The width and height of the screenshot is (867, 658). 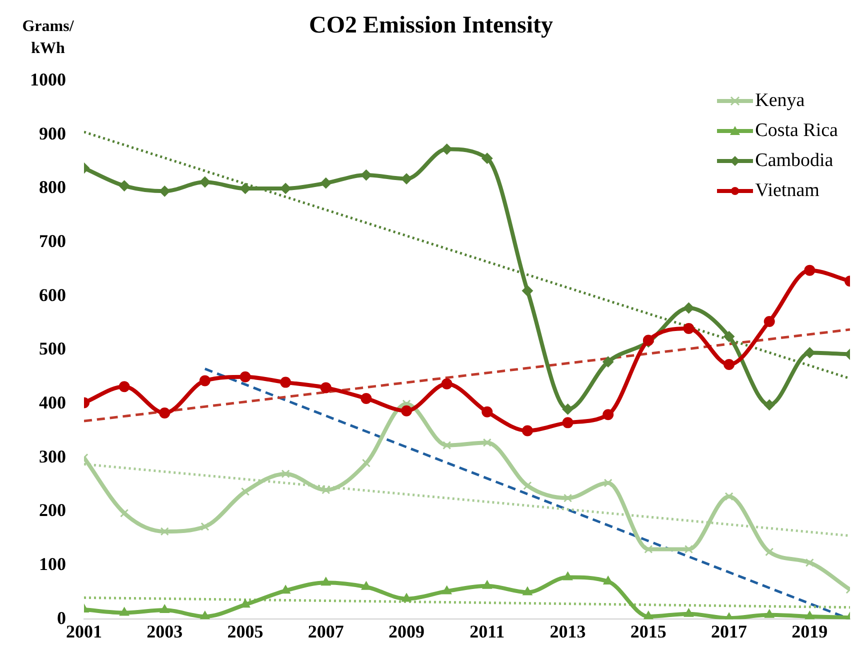 I want to click on legend-label: Vietnam, so click(x=787, y=191).